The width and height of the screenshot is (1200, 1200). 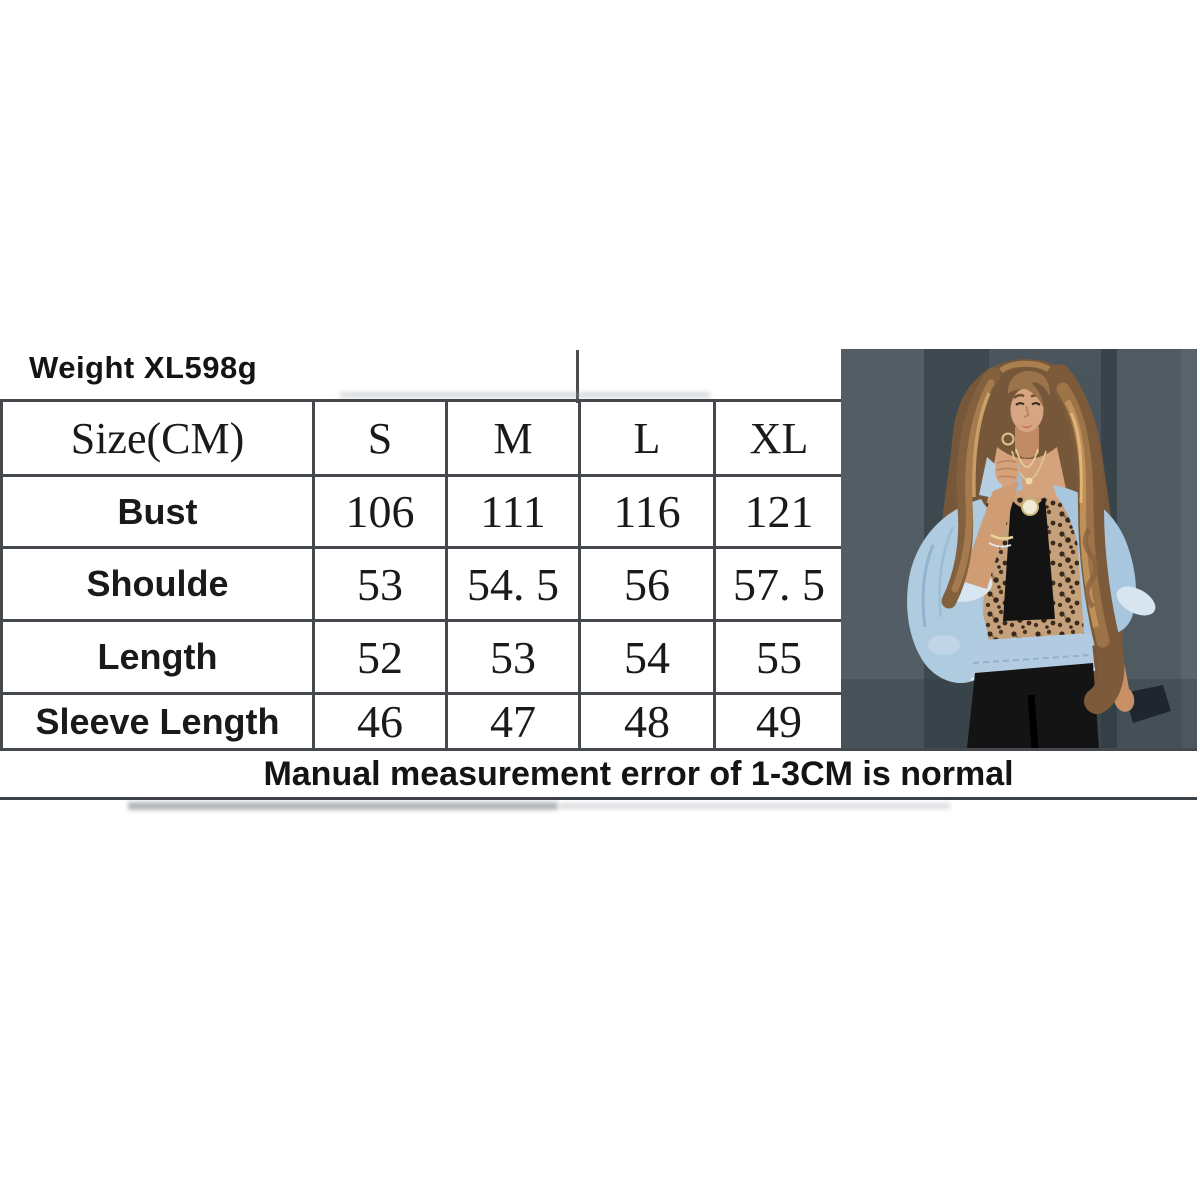 What do you see at coordinates (1029, 559) in the screenshot?
I see `black-tank-top` at bounding box center [1029, 559].